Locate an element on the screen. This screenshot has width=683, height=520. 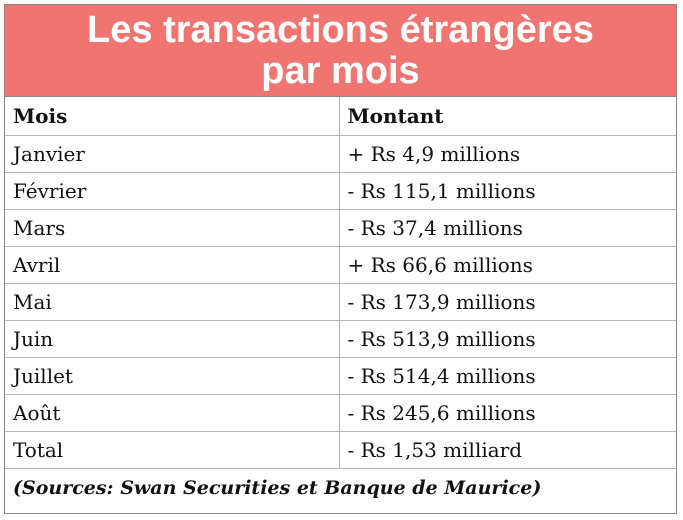
cell-montant: + Rs 66,6 millions is located at coordinates (507, 264).